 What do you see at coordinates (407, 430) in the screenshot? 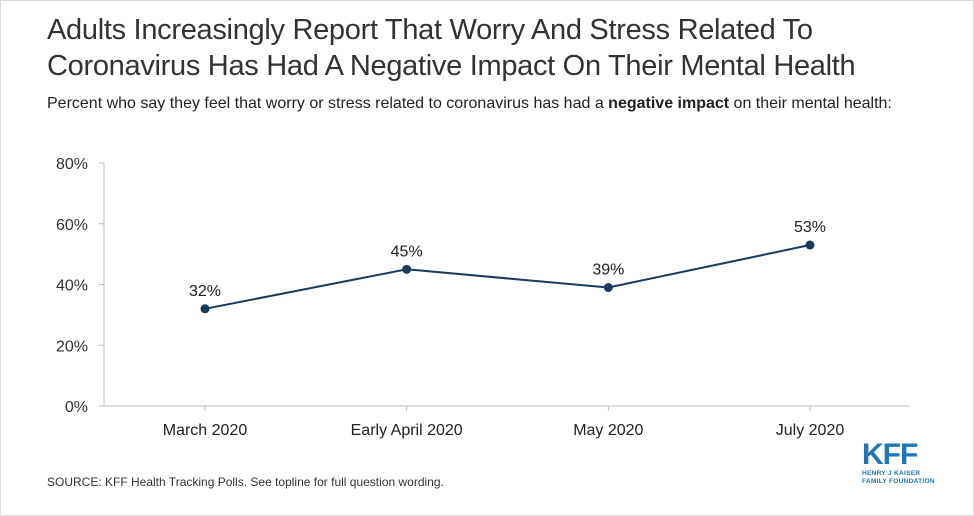
I see `x-tick-label: Early April 2020` at bounding box center [407, 430].